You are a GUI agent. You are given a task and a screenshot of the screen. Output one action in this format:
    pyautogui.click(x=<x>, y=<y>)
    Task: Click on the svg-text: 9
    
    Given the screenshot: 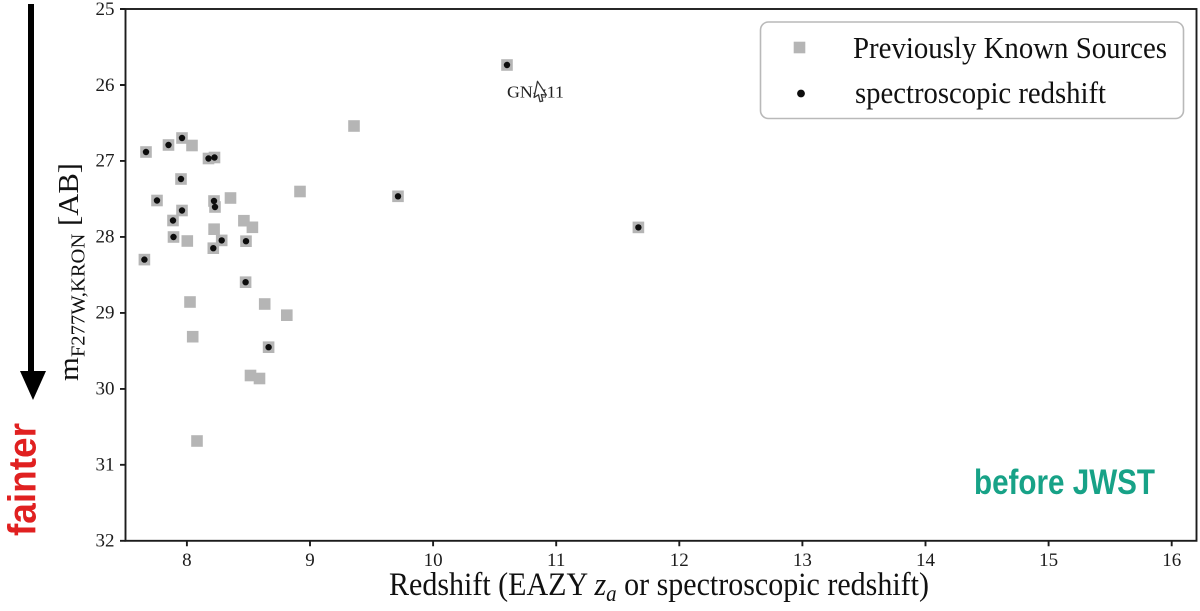 What is the action you would take?
    pyautogui.click(x=310, y=560)
    